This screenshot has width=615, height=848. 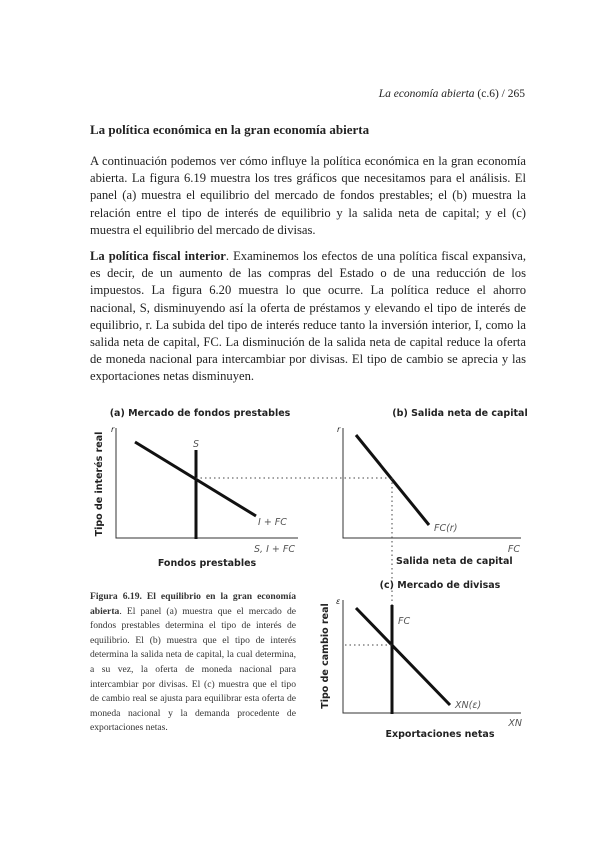 I want to click on panel-c-supply-label: FC, so click(x=404, y=621).